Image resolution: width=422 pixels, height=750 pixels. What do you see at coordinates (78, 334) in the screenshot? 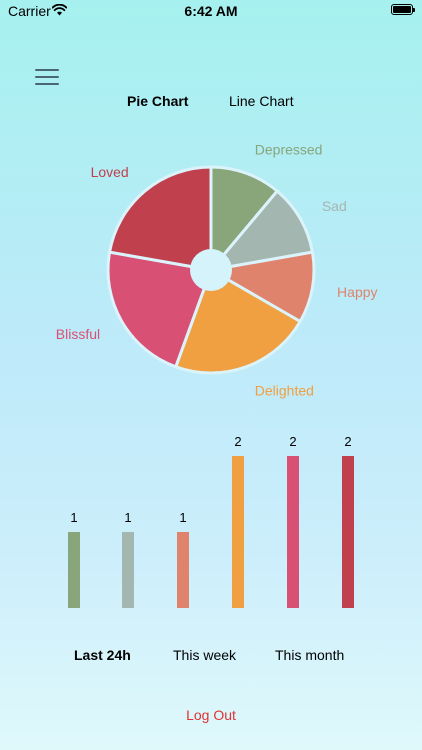
I see `pie-label-blissful: Blissful` at bounding box center [78, 334].